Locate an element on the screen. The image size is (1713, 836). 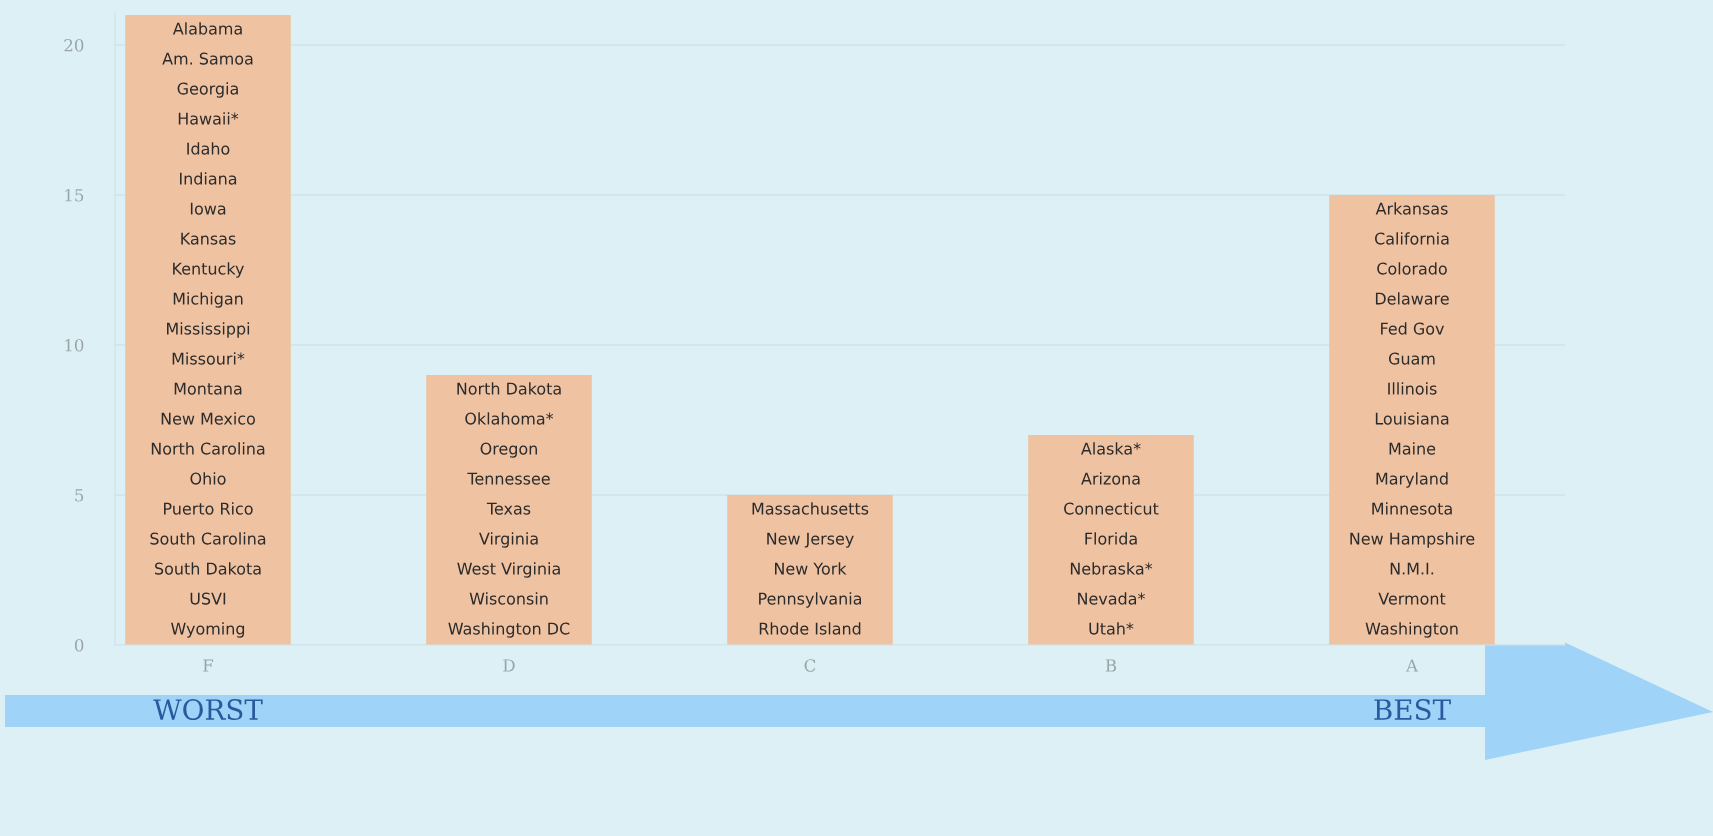
annotation: Fed Gov is located at coordinates (1412, 328).